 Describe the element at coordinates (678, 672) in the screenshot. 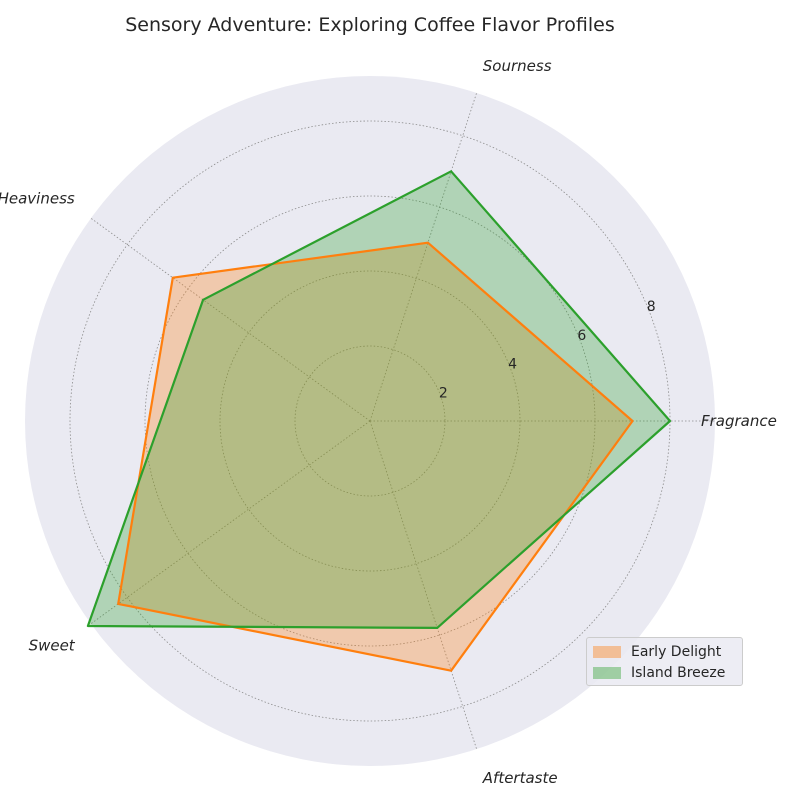

I see `legend-label-1: Island Breeze` at that location.